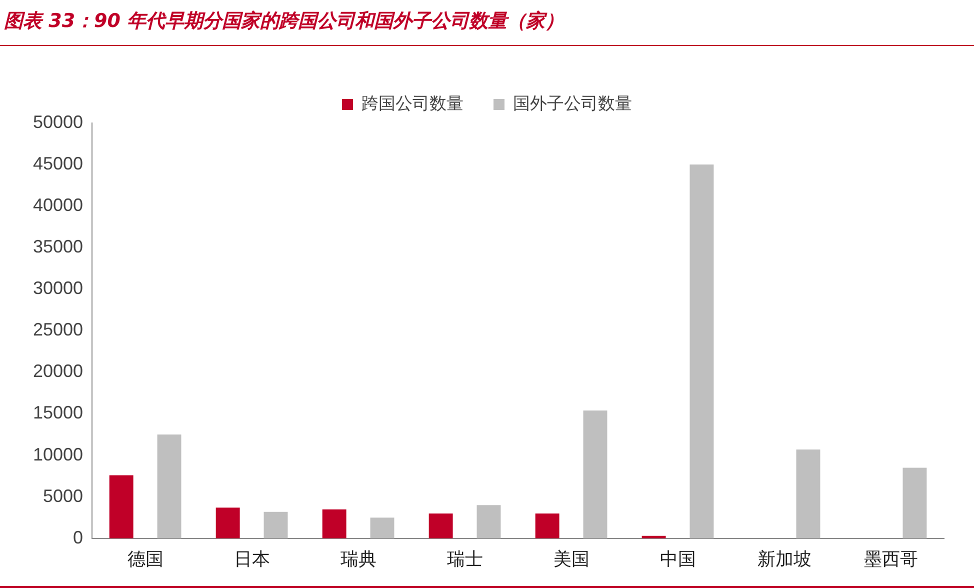 This screenshot has width=974, height=588. What do you see at coordinates (58, 246) in the screenshot?
I see `y-tick-label: 35000` at bounding box center [58, 246].